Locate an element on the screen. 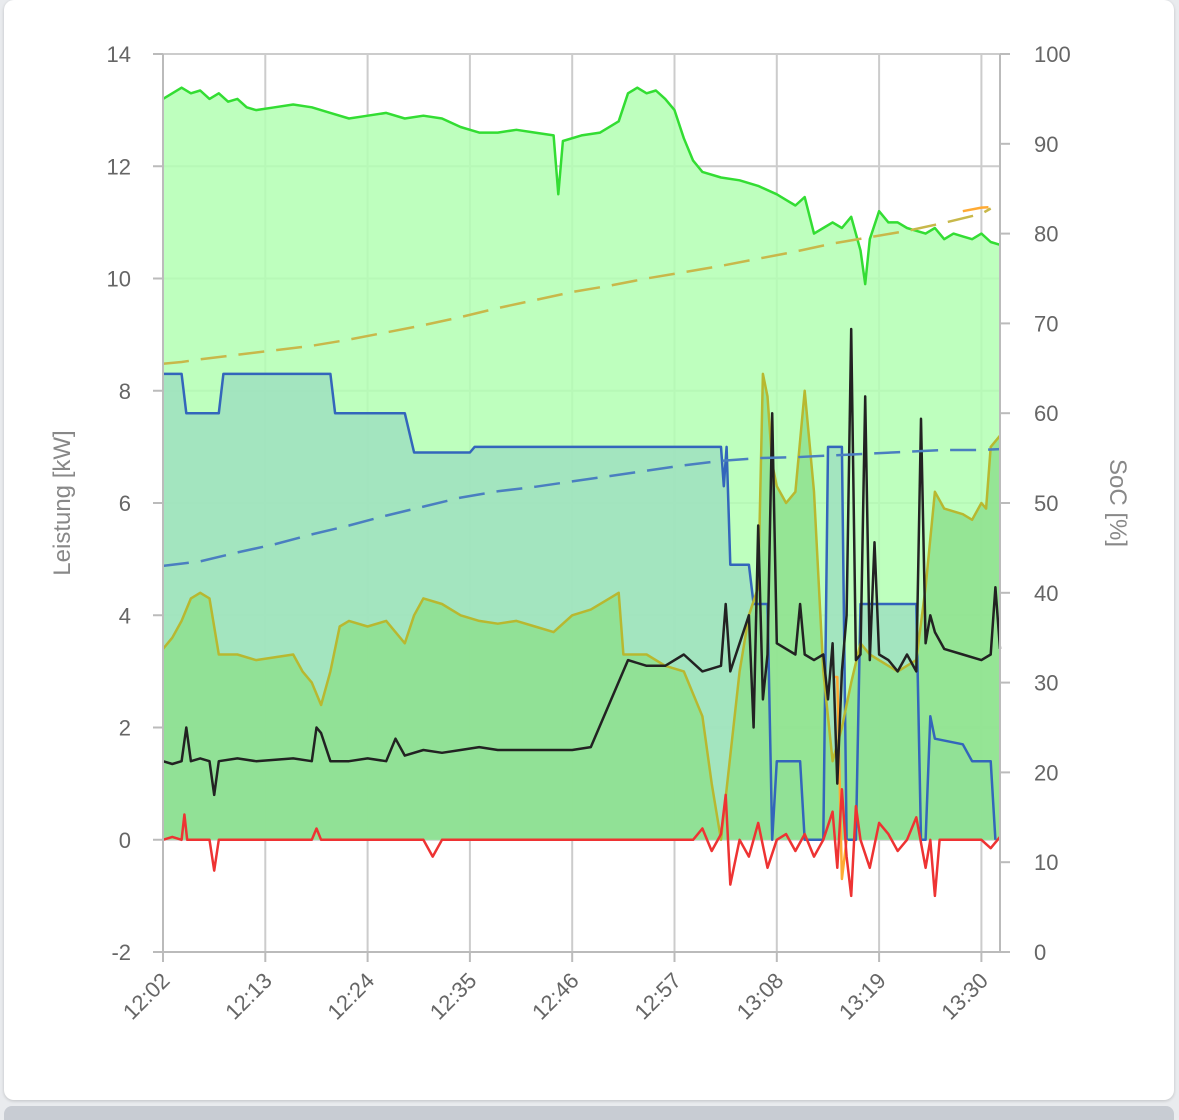 The height and width of the screenshot is (1120, 1179). y2-tick-label: 10 is located at coordinates (1046, 862).